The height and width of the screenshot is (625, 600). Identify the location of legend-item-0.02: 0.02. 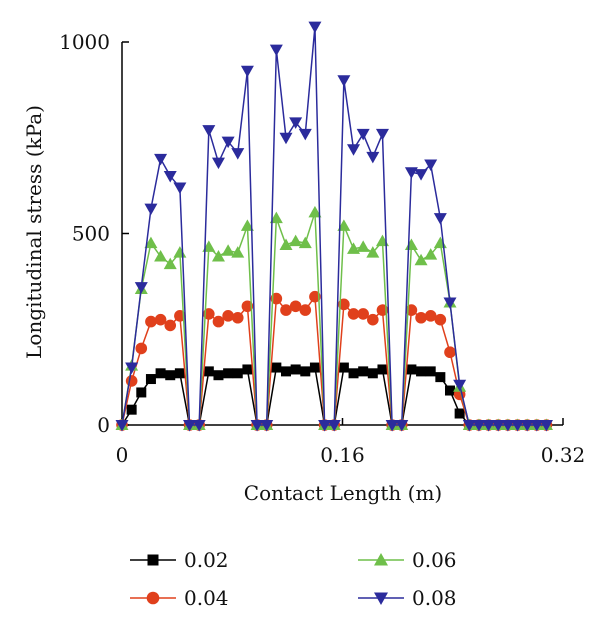
(179, 560).